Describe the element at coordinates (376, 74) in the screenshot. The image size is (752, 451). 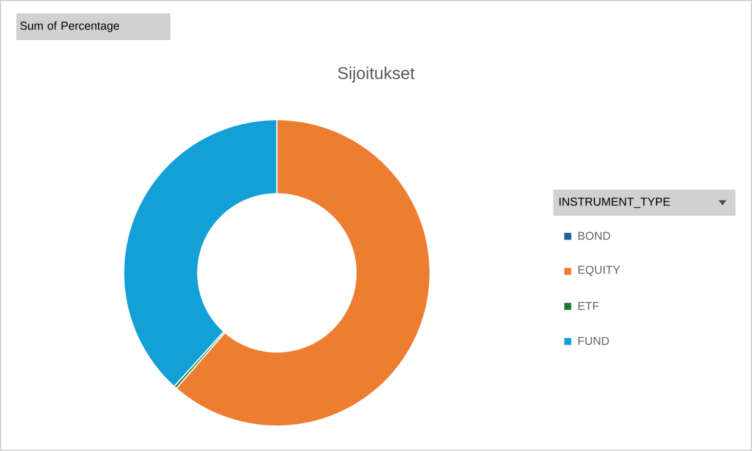
I see `chart-title: Sijoitukset` at that location.